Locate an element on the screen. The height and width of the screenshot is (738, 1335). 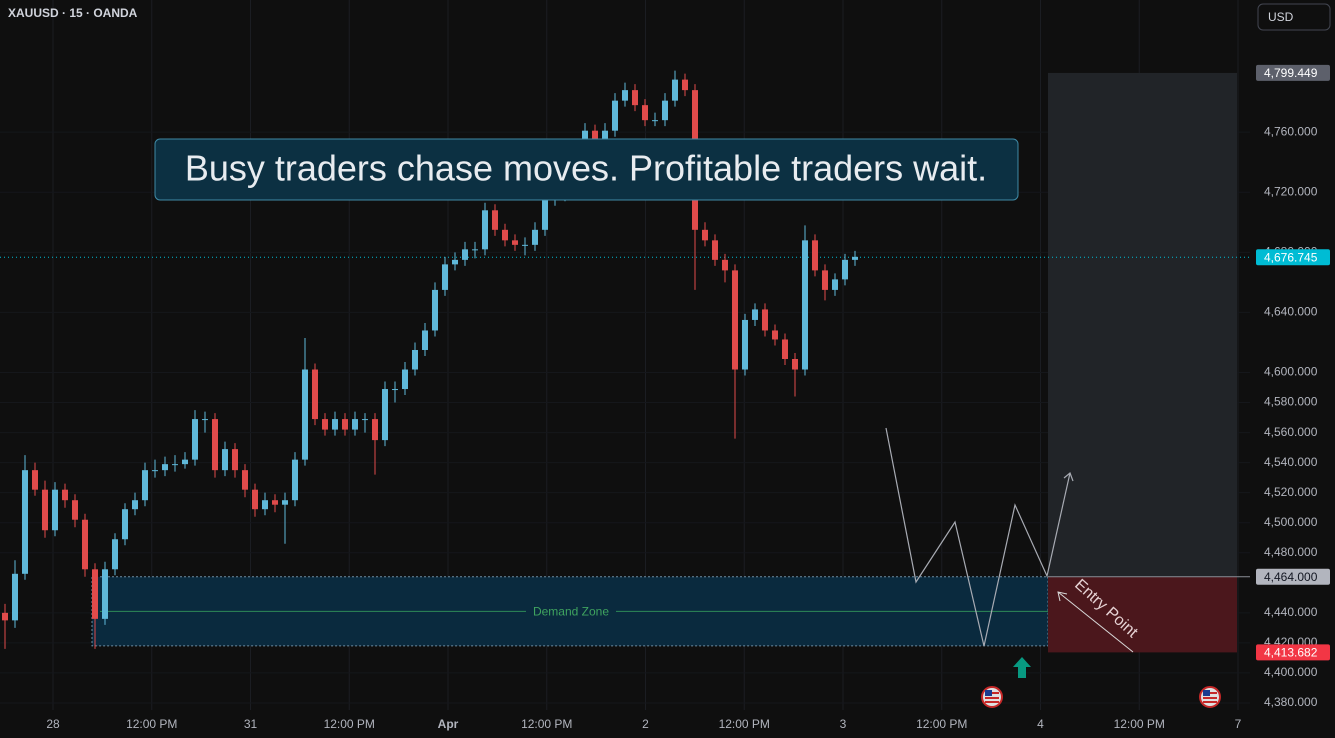
x-tick-label: 7 is located at coordinates (1238, 724).